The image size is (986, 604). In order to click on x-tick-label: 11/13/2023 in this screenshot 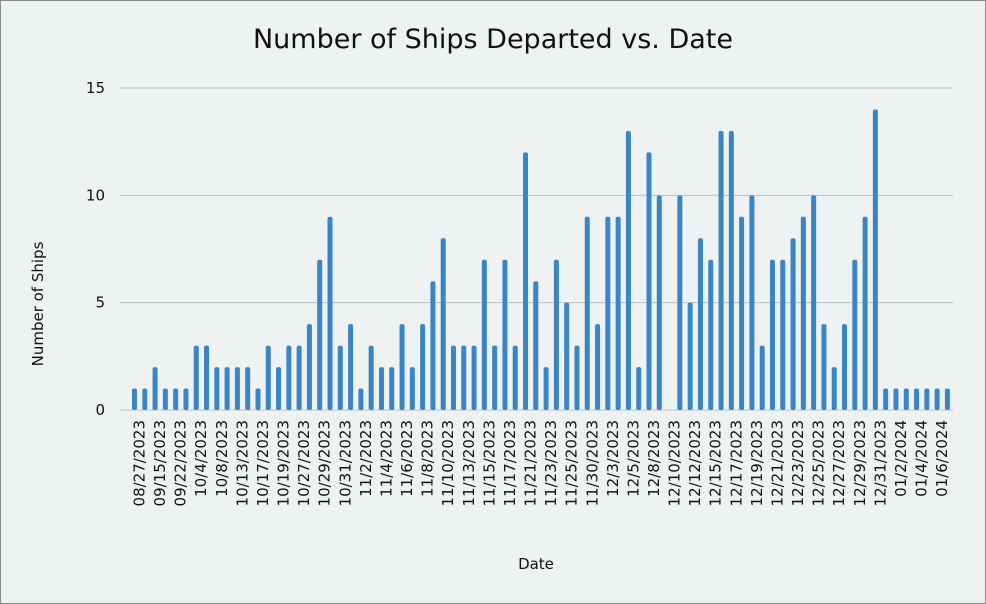, I will do `click(469, 463)`.